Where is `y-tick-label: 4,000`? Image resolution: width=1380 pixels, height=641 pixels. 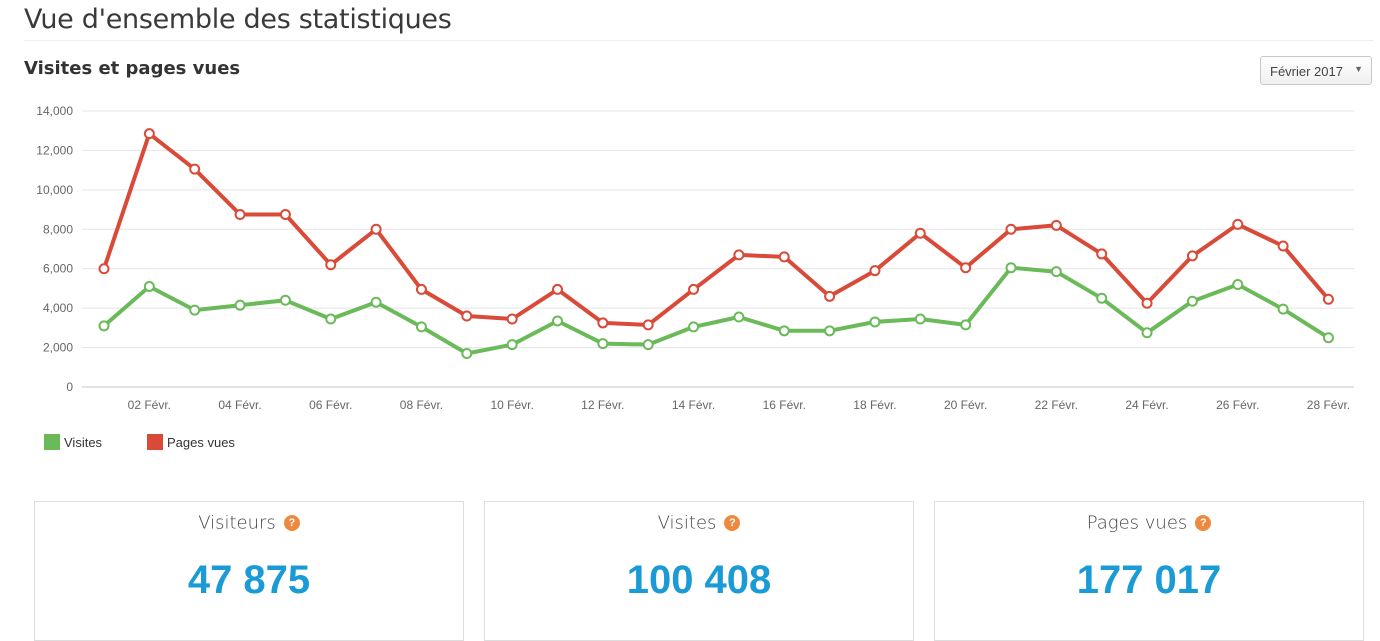
y-tick-label: 4,000 is located at coordinates (58, 308).